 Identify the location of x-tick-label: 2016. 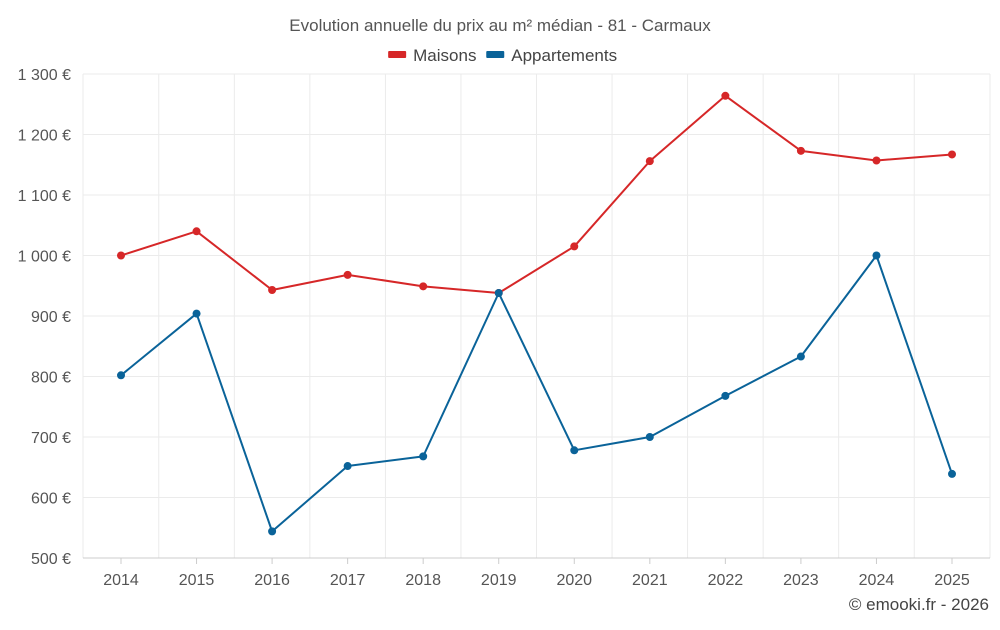
(272, 580).